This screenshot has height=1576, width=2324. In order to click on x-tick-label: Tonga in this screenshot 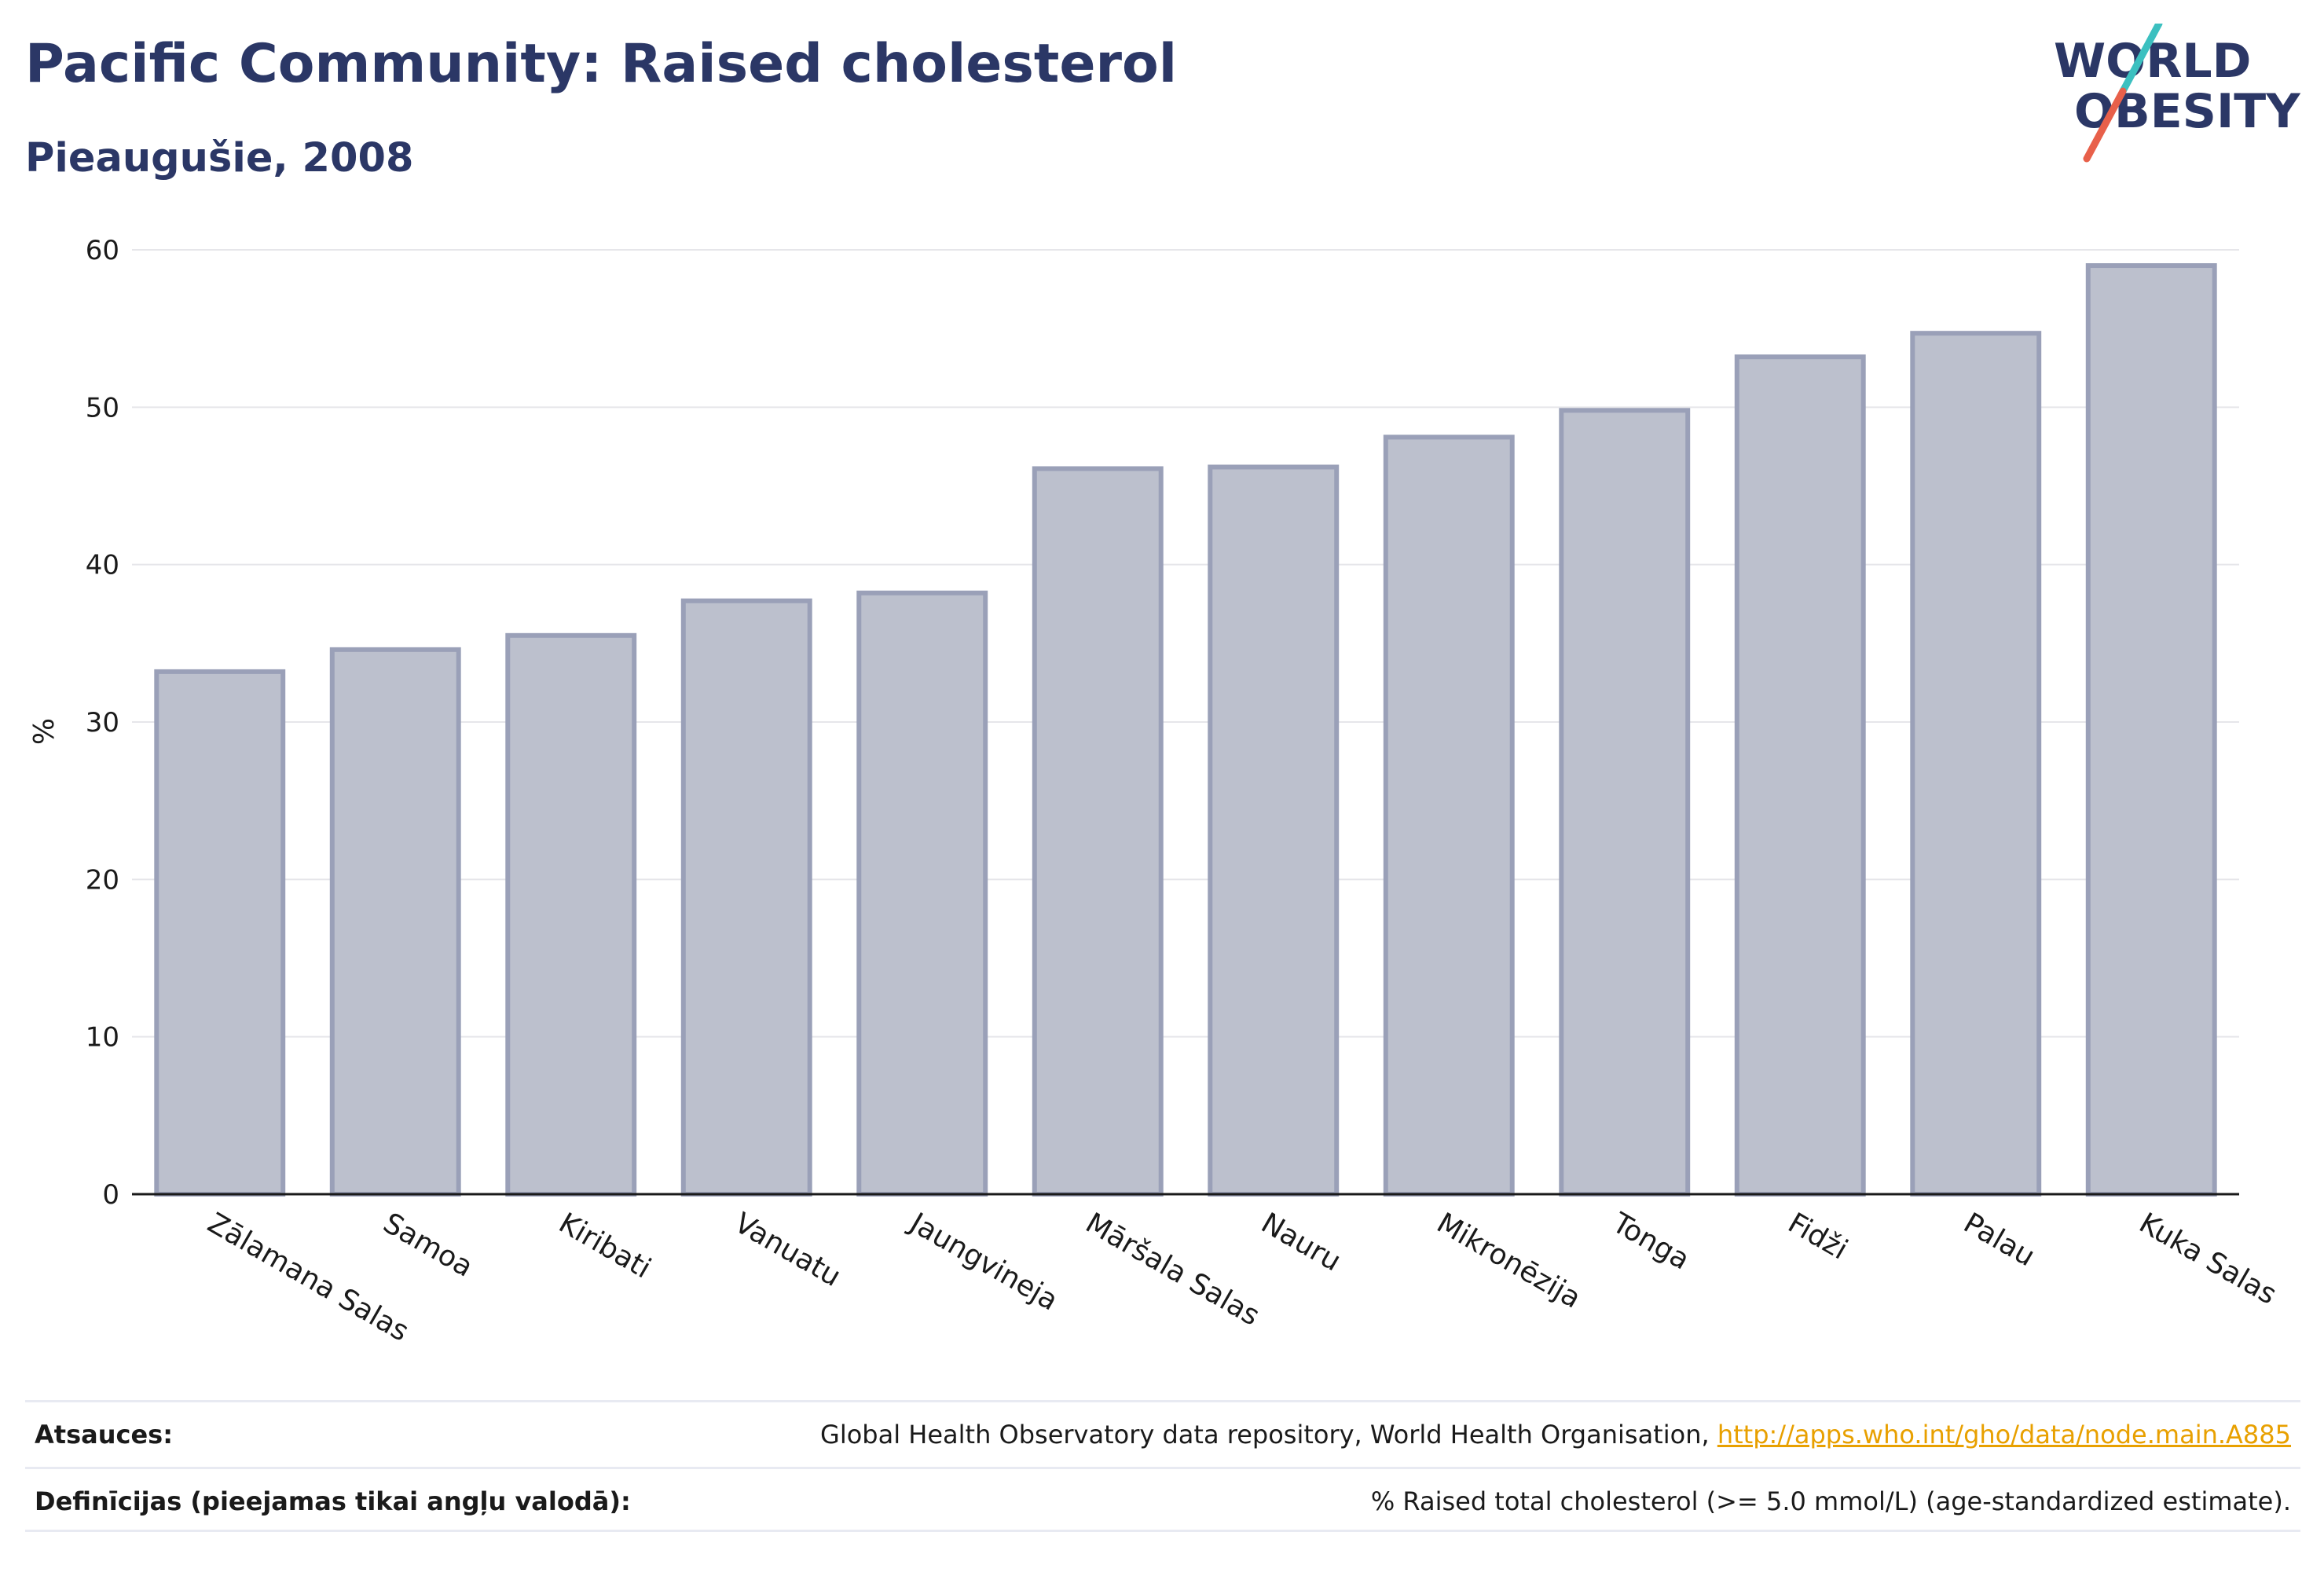, I will do `click(1650, 1242)`.